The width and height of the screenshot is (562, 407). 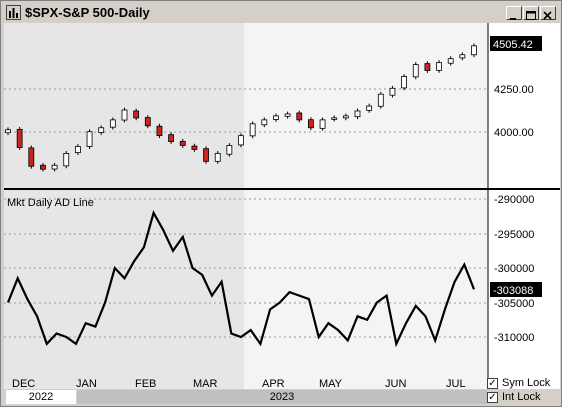 I want to click on price-tick-4000: 4000.00, so click(x=514, y=133).